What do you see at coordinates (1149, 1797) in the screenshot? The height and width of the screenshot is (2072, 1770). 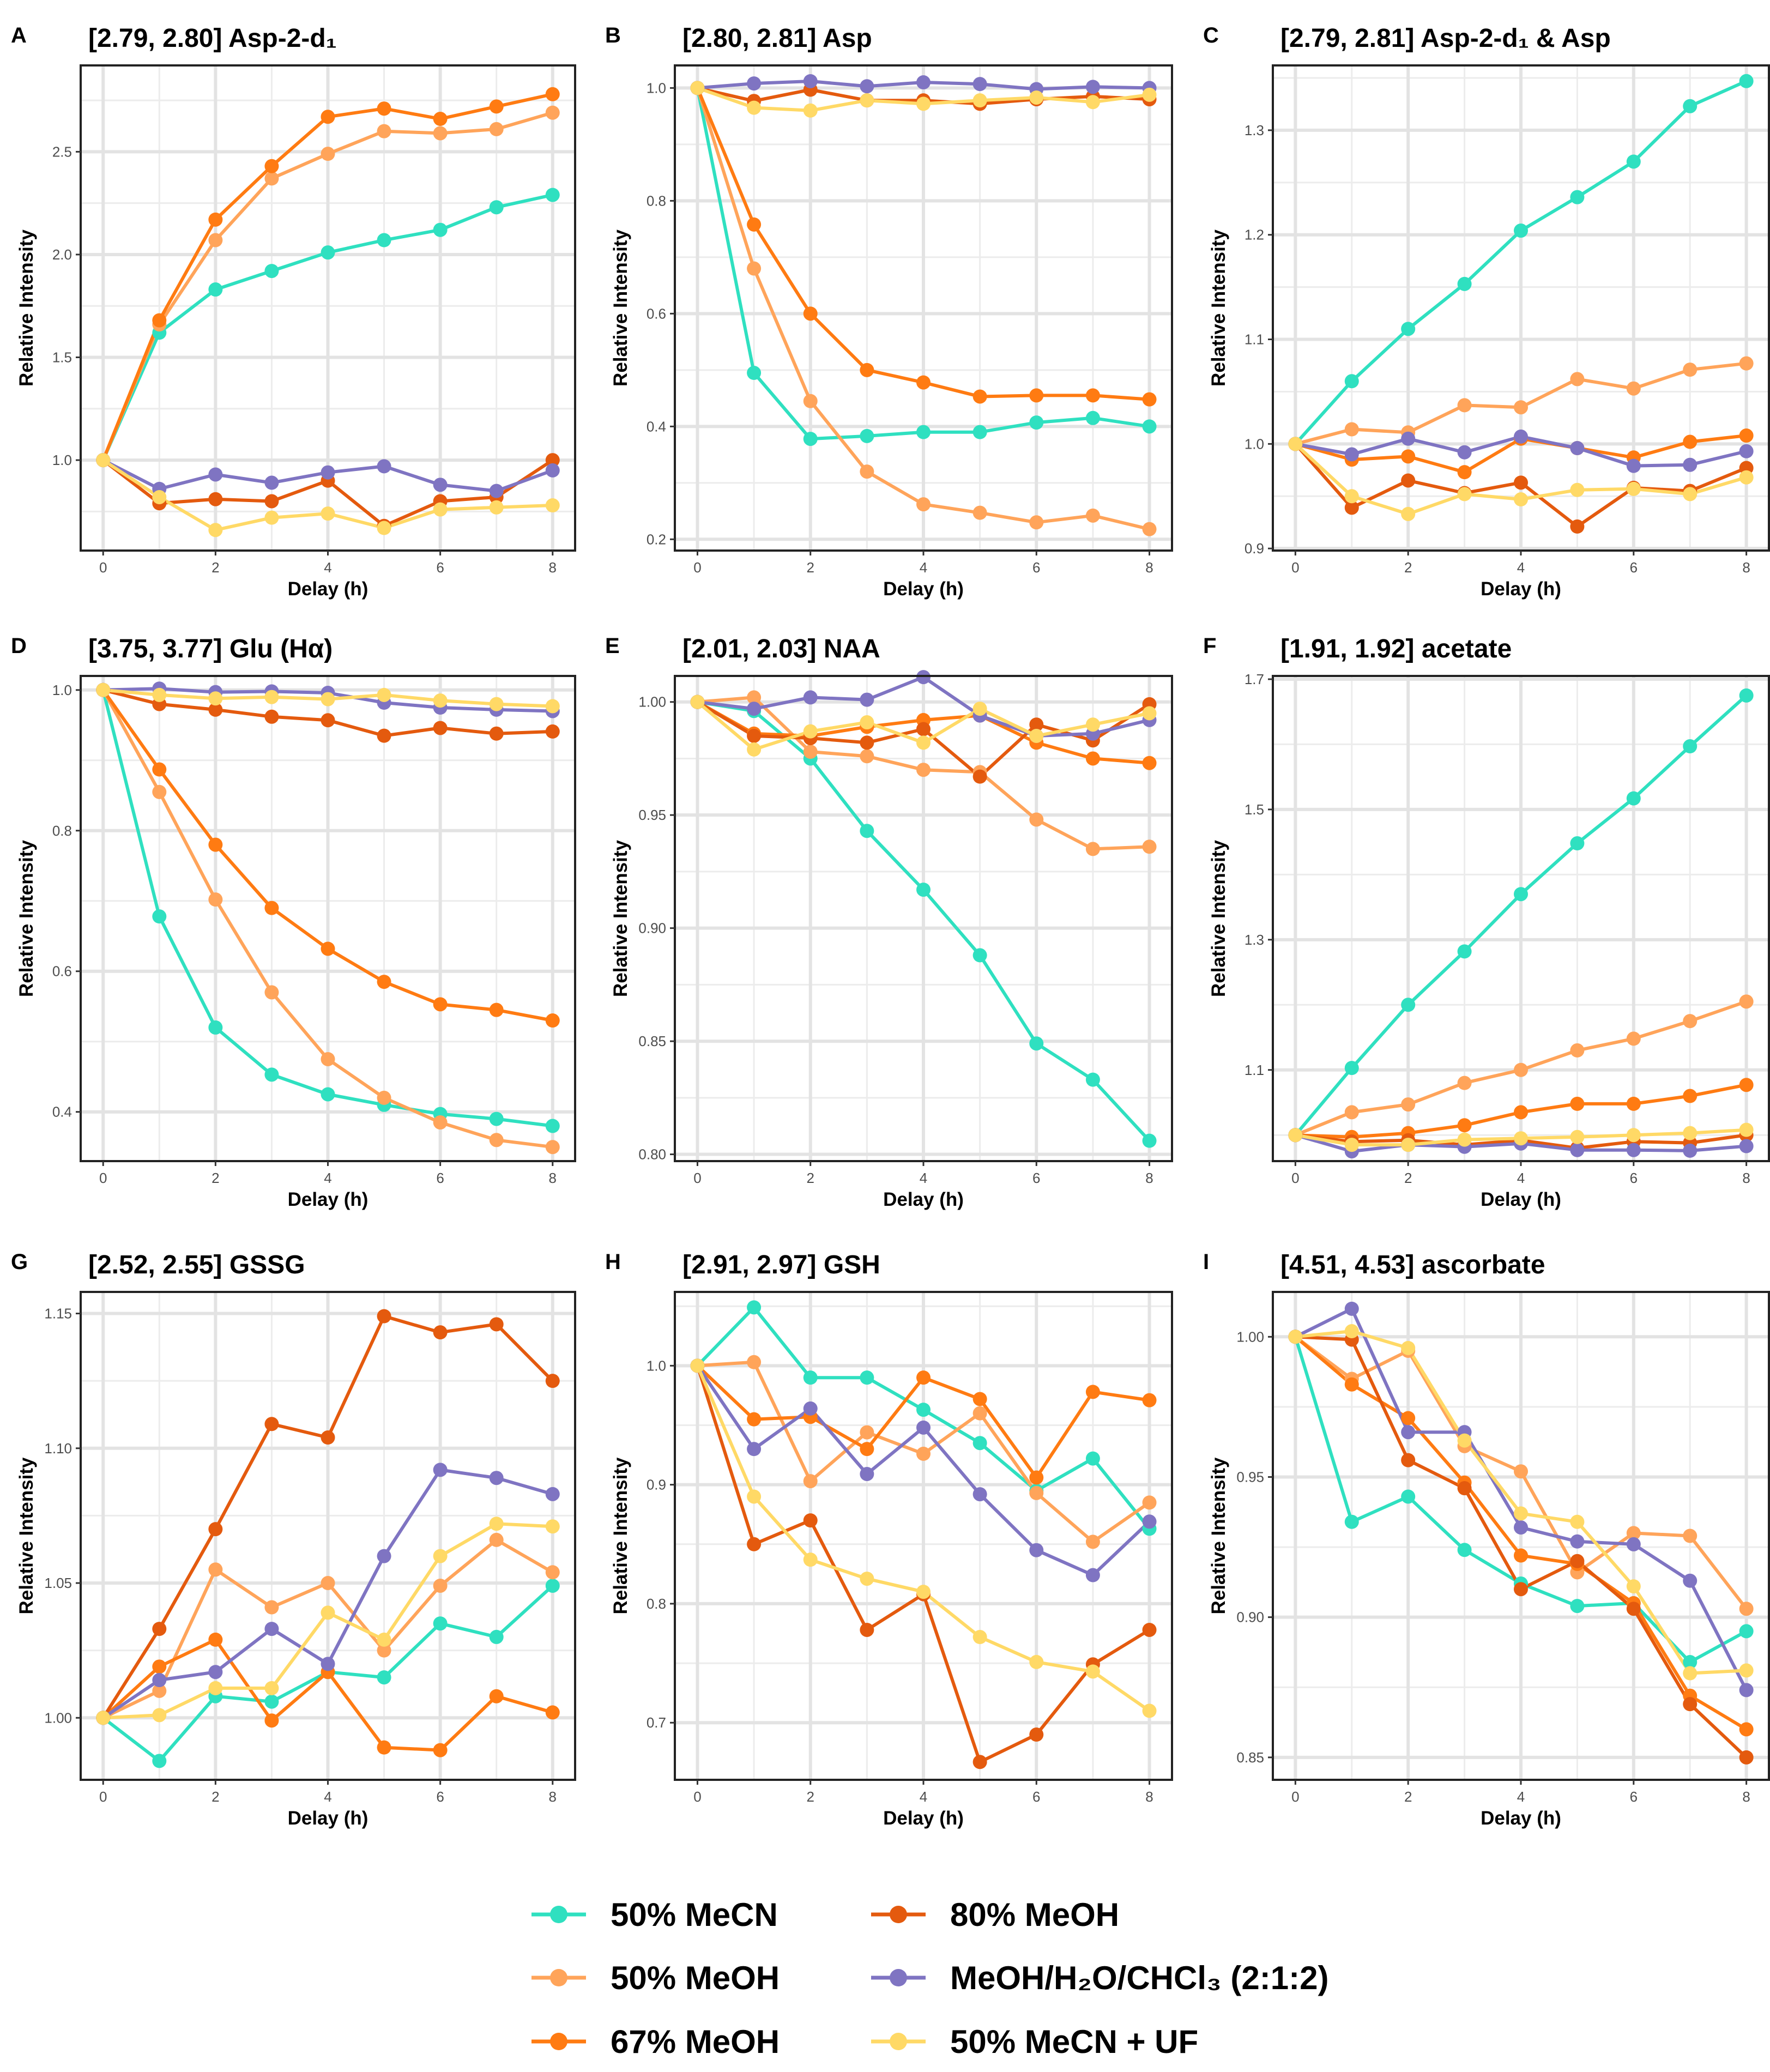 I see `x-tick-label: 8` at bounding box center [1149, 1797].